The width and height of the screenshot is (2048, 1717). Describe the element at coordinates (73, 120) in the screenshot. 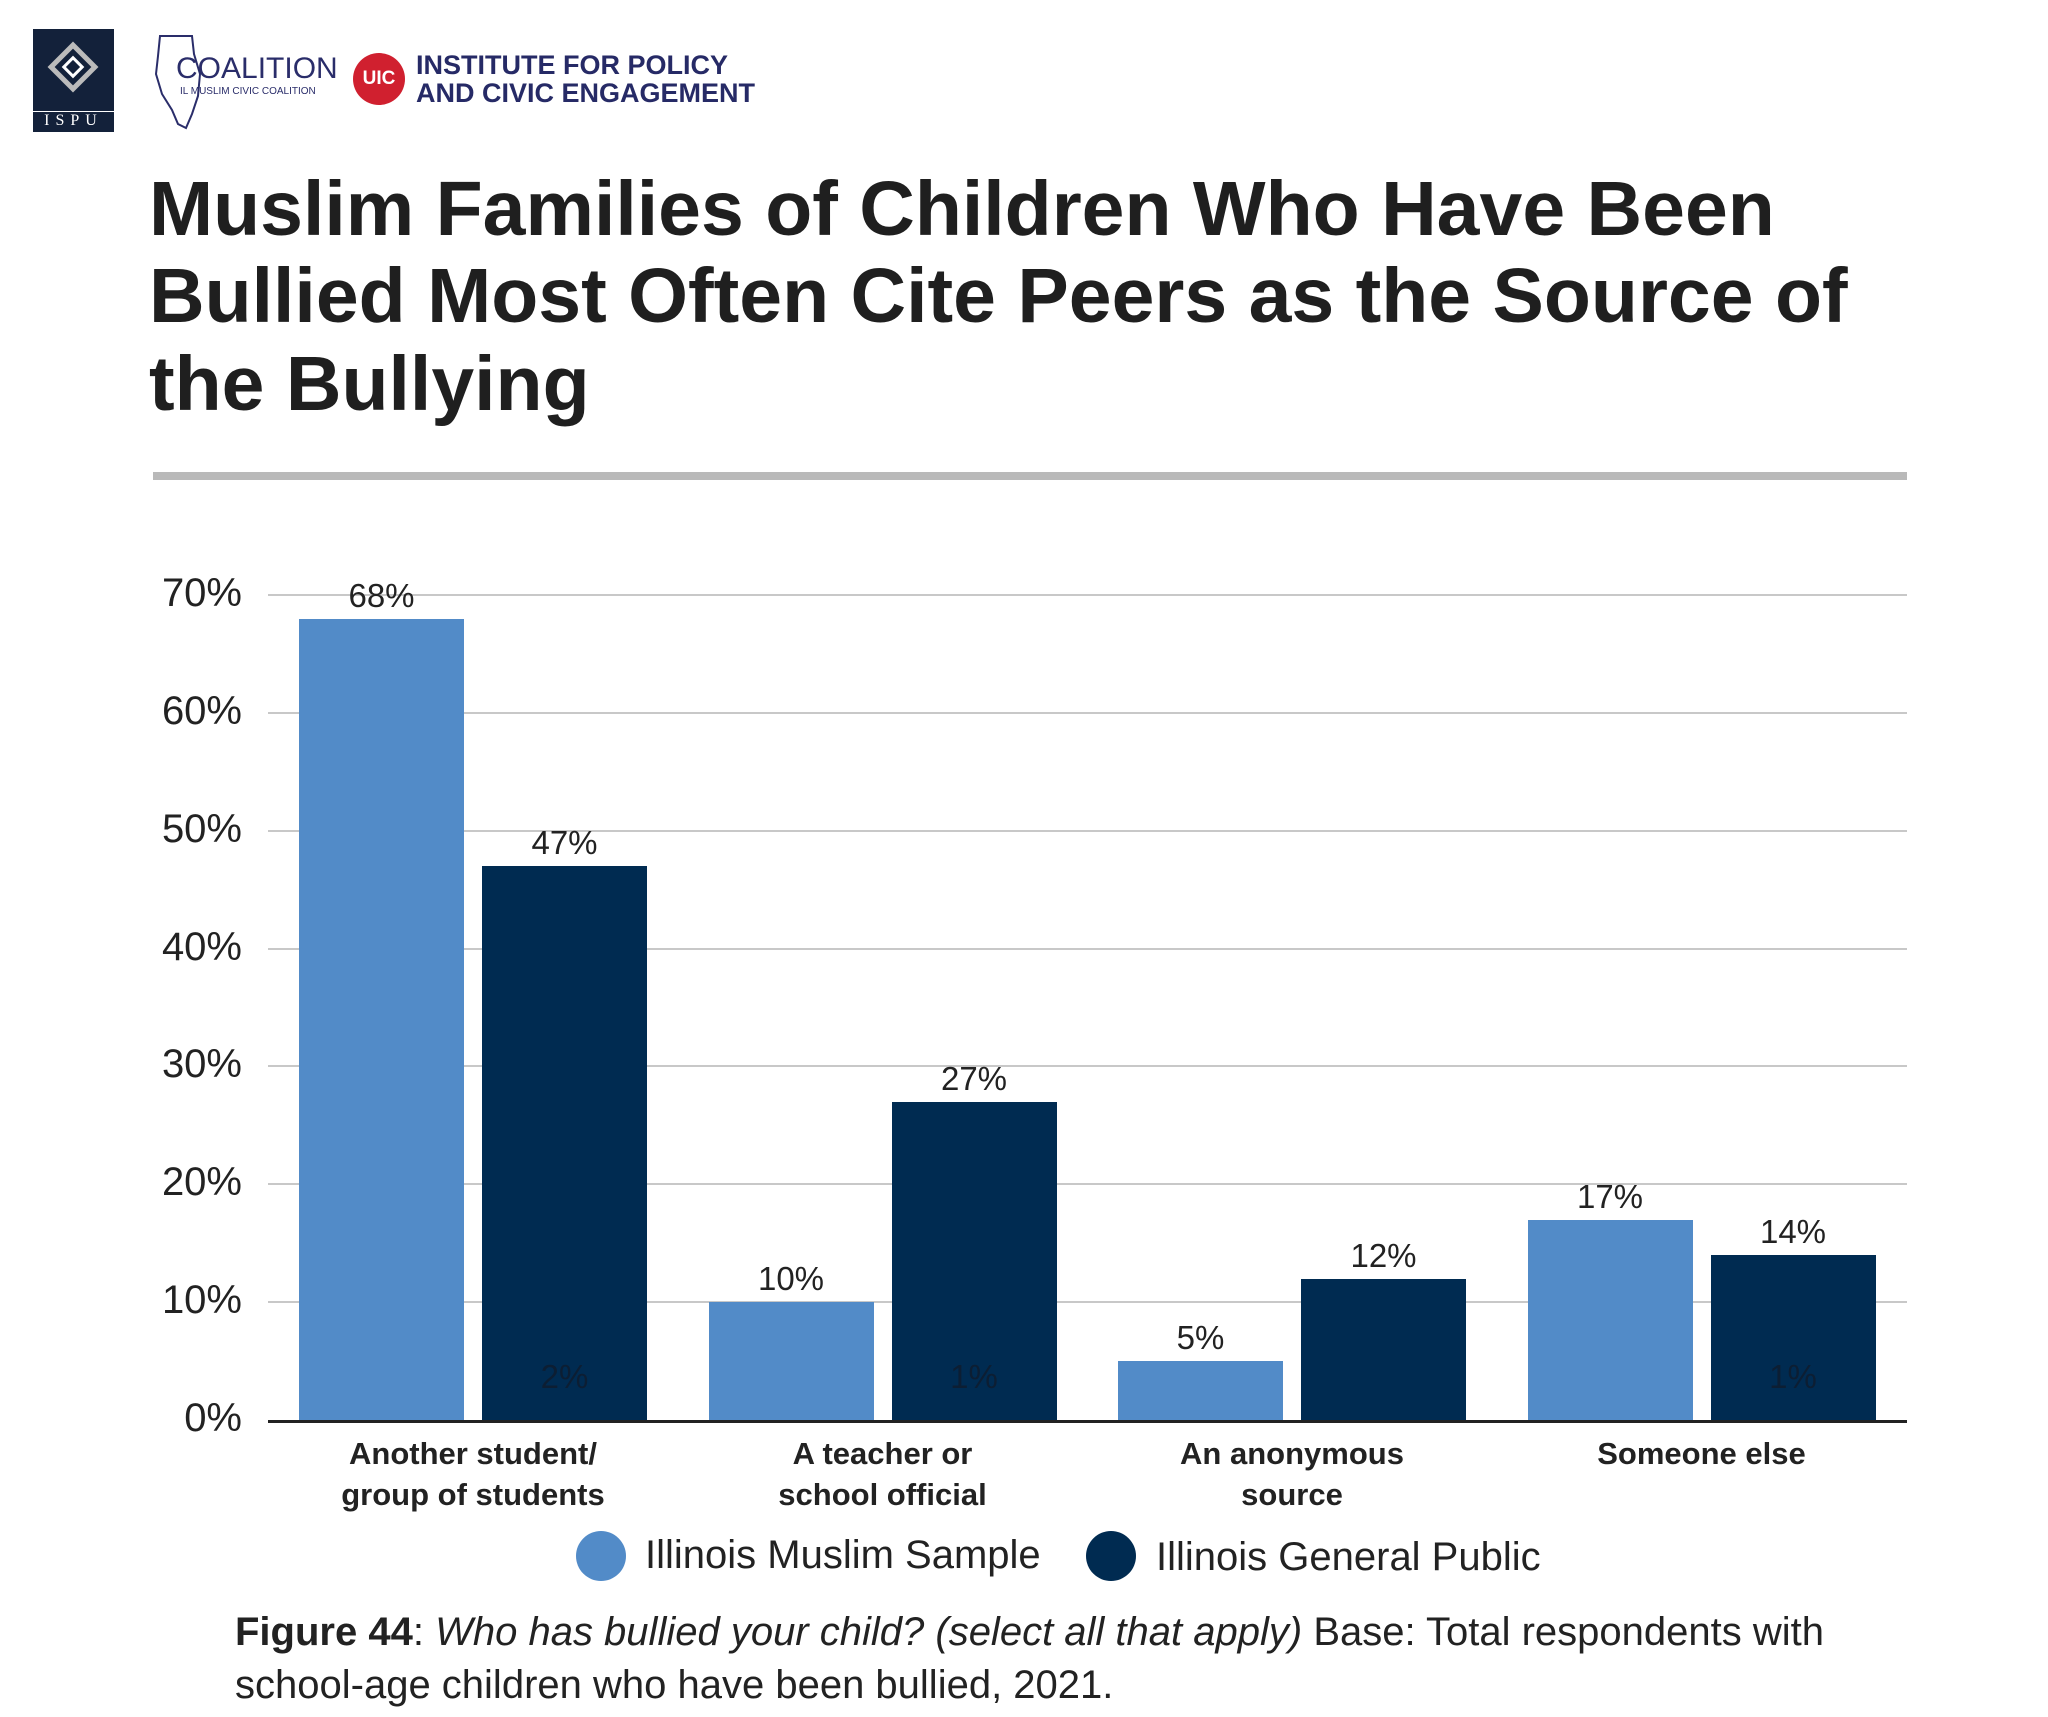

I see `ispu-logo-text: ISPU` at that location.